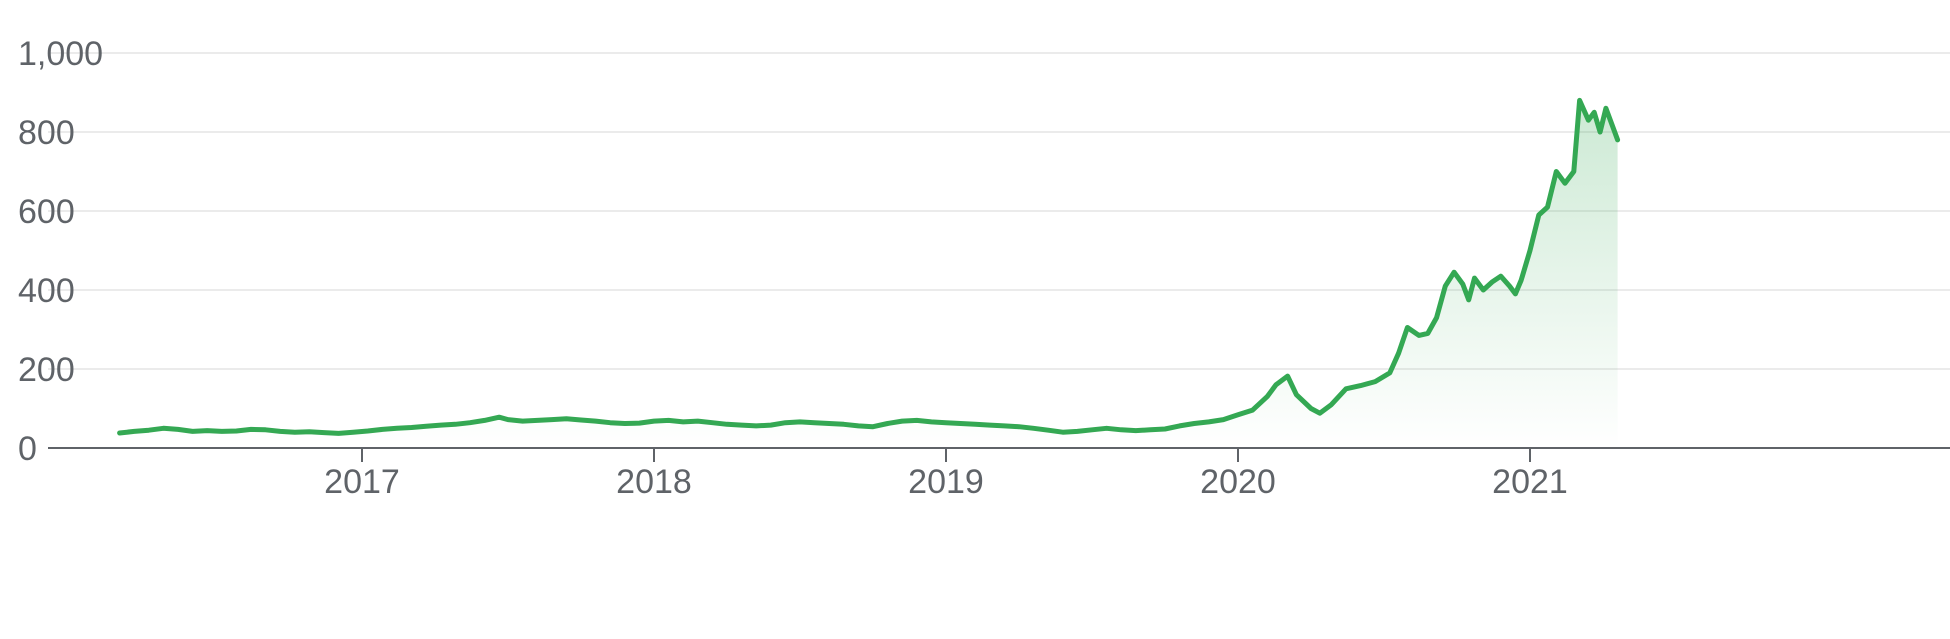  Describe the element at coordinates (60, 251) in the screenshot. I see `y-axis-ticks: 0 200 400 600 800 1,000` at that location.